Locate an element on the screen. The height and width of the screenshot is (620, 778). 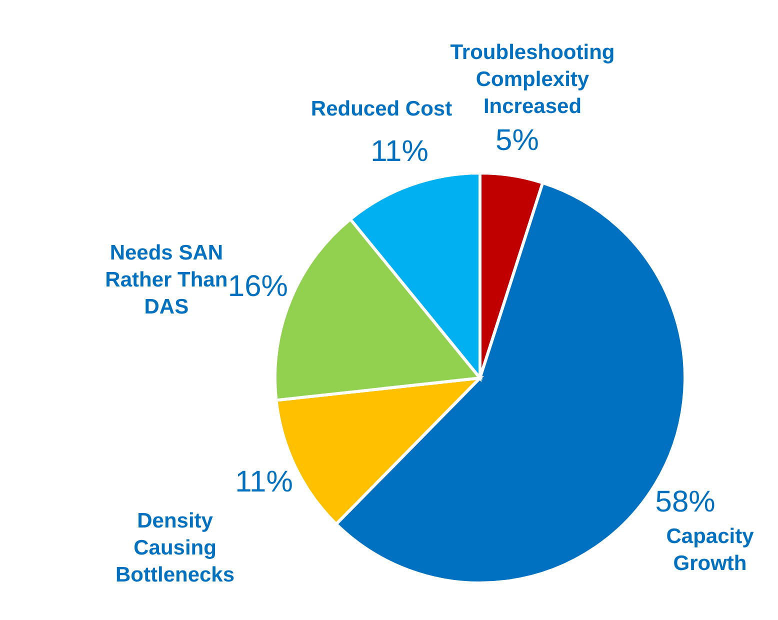
data-label: 58% is located at coordinates (685, 501).